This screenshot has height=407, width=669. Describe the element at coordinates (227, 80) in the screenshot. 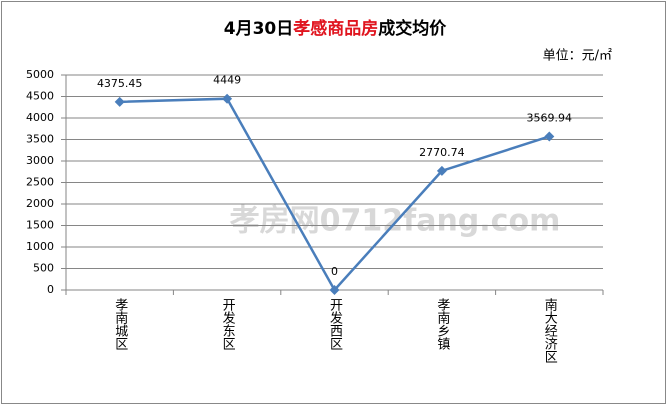

I see `data-label: 4449` at that location.